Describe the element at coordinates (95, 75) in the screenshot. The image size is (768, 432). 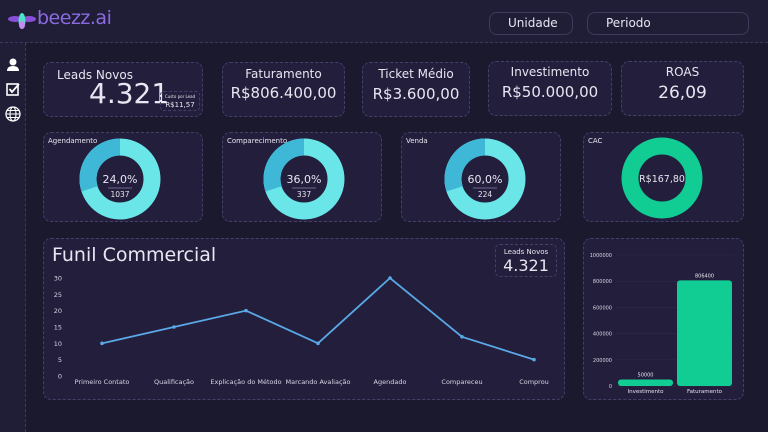
I see `kpi-label: Leads Novos` at that location.